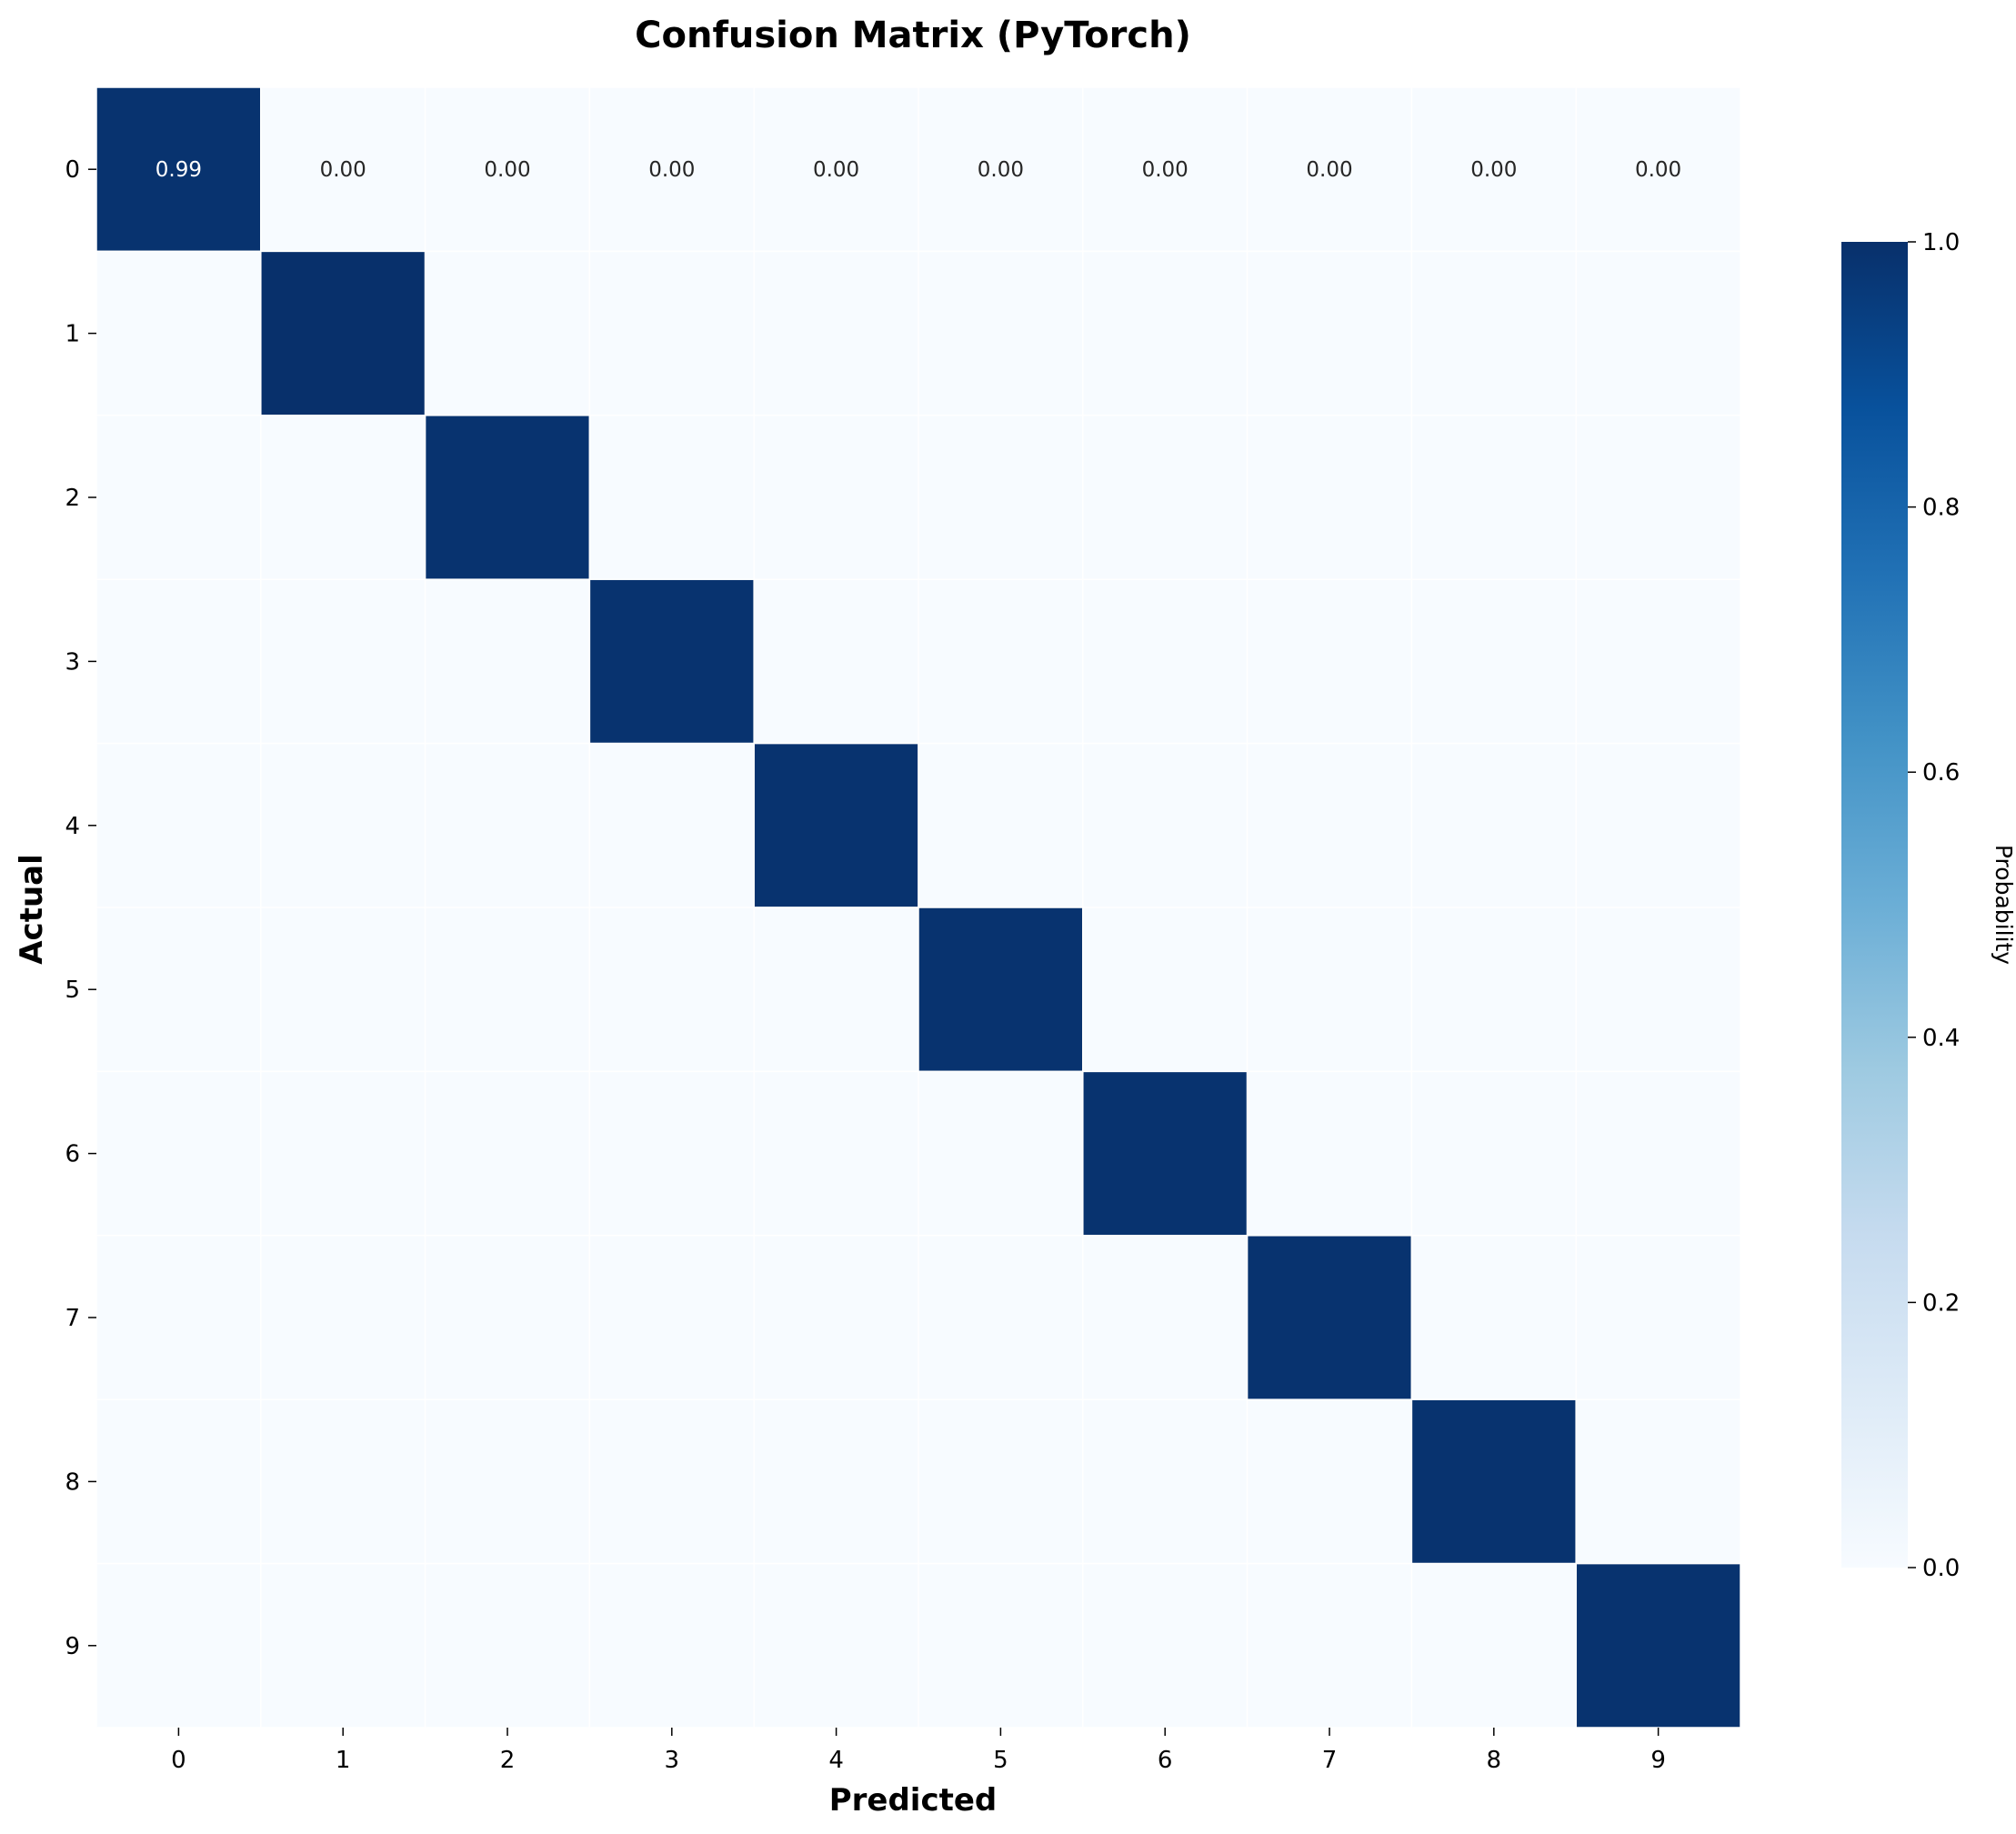 The width and height of the screenshot is (2016, 1834). I want to click on x-tick-label: 1, so click(343, 1760).